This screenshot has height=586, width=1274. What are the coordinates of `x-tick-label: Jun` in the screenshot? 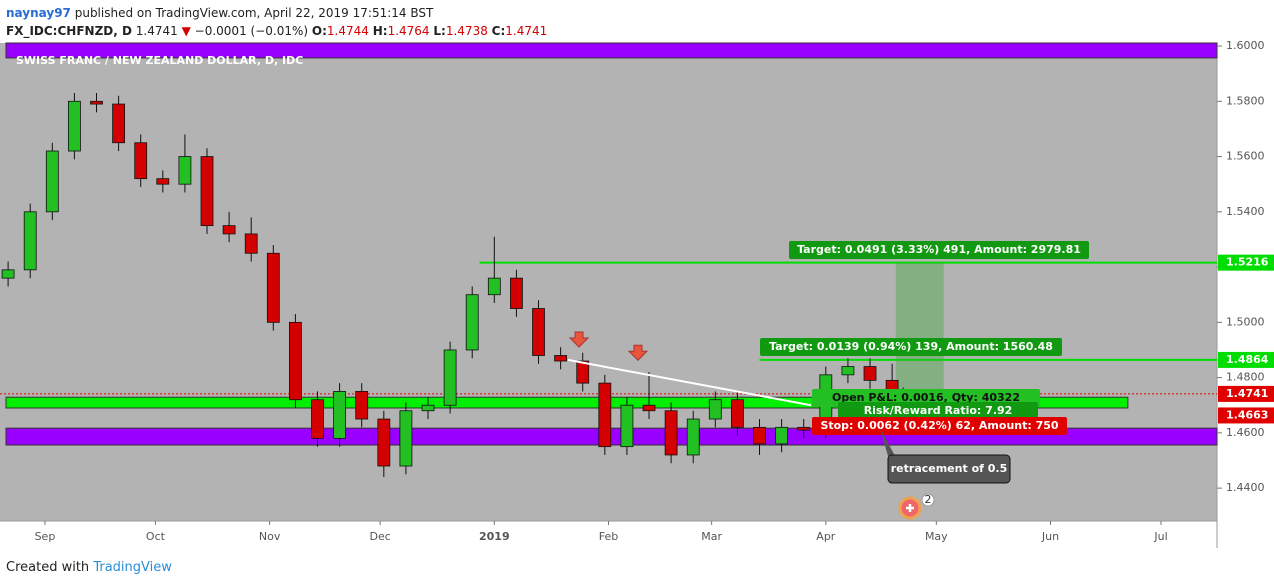 It's located at (1050, 536).